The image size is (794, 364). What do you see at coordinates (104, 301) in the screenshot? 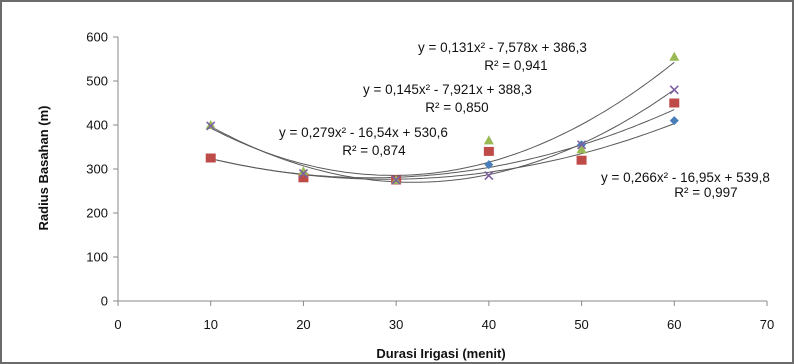
I see `y-tick-label: 0` at bounding box center [104, 301].